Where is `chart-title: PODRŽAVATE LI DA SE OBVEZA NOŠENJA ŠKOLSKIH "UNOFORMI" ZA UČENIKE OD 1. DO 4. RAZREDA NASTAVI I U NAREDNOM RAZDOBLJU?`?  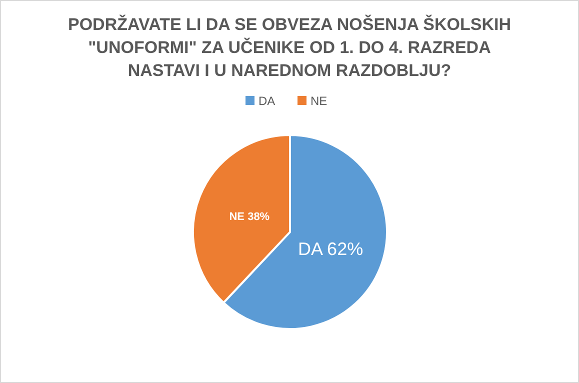
chart-title: PODRŽAVATE LI DA SE OBVEZA NOŠENJA ŠKOLSKIH "UNOFORMI" ZA UČENIKE OD 1. DO 4. RAZREDA NASTAVI I U NAREDNOM RAZDOBLJU? is located at coordinates (289, 47).